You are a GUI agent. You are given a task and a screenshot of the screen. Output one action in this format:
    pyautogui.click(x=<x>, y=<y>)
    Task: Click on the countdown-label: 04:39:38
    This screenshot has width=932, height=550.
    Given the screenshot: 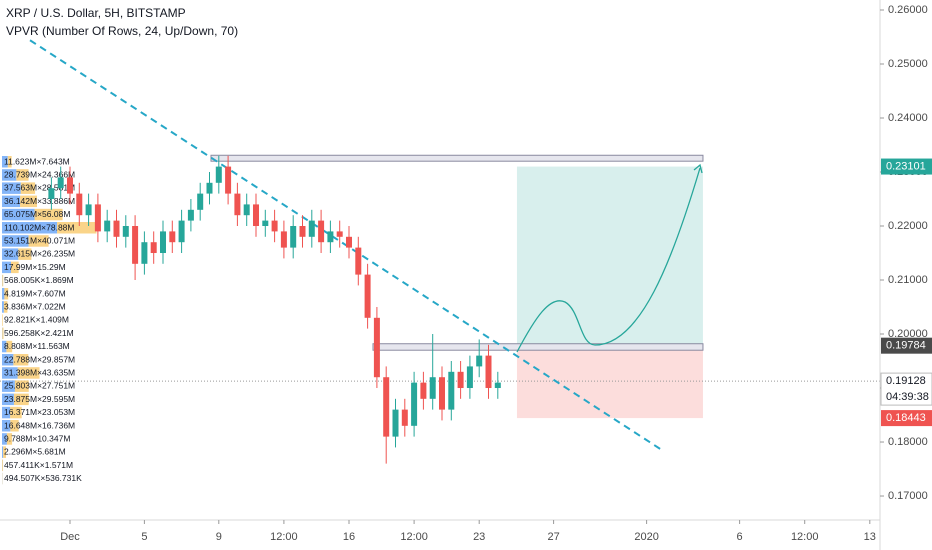 What is the action you would take?
    pyautogui.click(x=907, y=397)
    